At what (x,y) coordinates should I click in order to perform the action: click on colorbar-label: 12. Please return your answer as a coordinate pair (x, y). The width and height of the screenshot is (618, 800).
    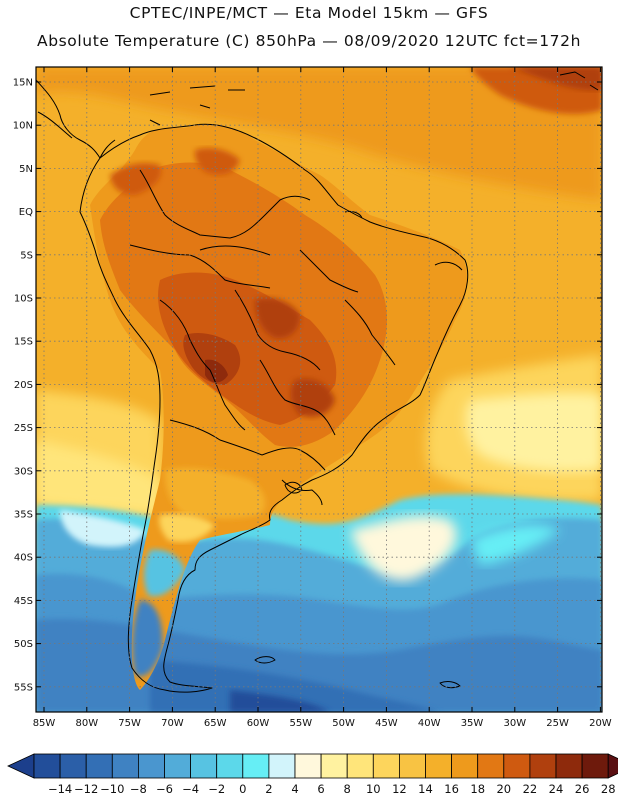
    Looking at the image, I should click on (399, 789).